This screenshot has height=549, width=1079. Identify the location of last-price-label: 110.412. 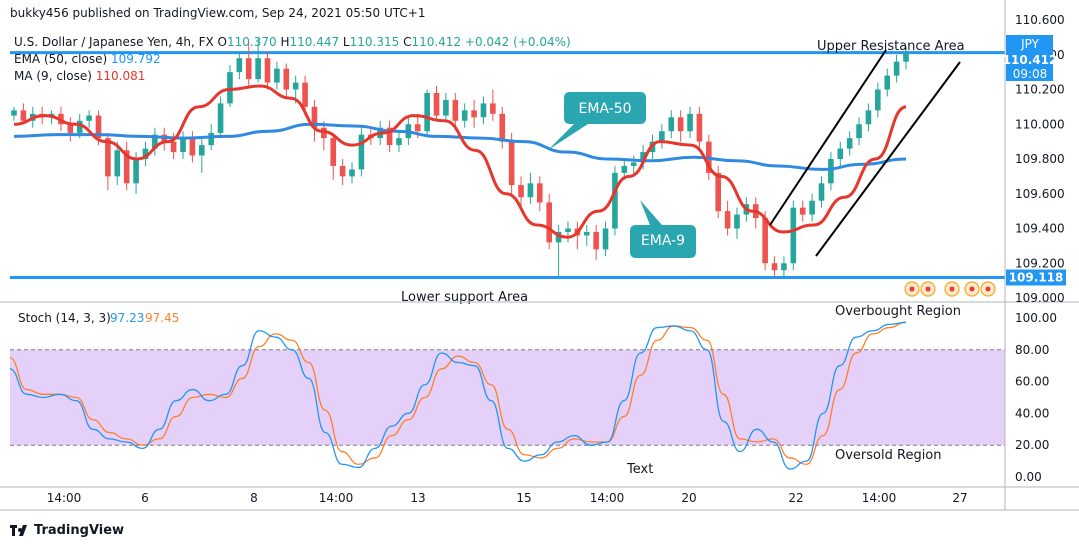
(1030, 60).